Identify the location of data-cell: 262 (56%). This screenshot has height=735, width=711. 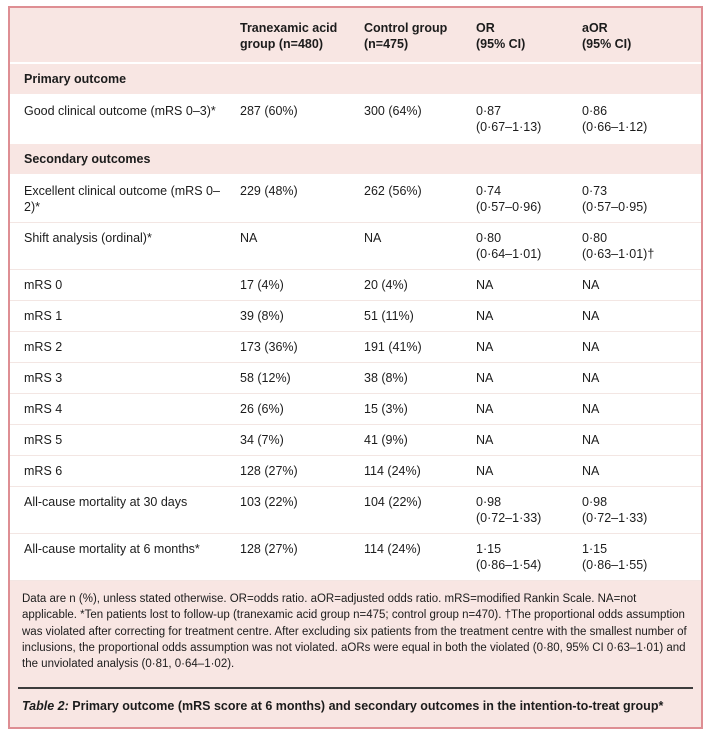
(412, 199).